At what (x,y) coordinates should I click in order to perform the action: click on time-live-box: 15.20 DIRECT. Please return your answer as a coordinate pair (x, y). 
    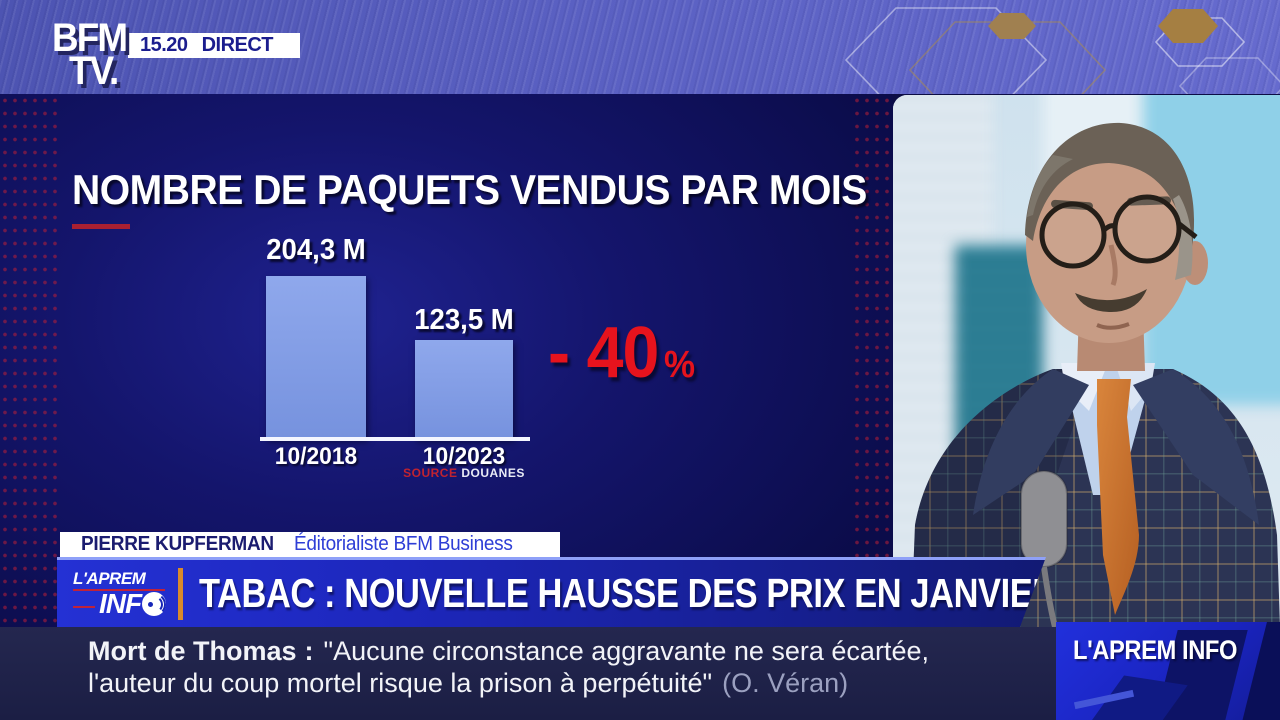
    Looking at the image, I should click on (214, 45).